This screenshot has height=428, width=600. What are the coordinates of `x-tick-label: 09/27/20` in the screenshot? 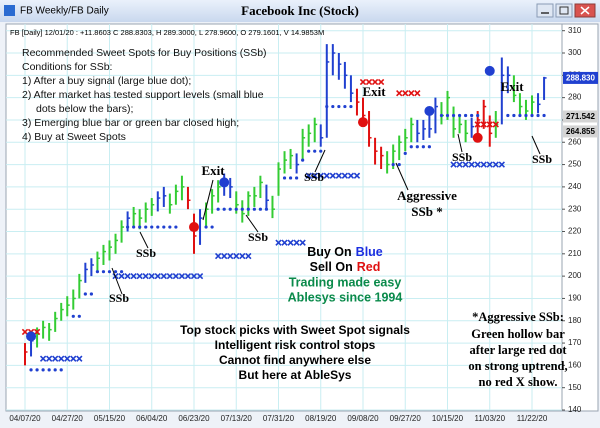 It's located at (406, 418).